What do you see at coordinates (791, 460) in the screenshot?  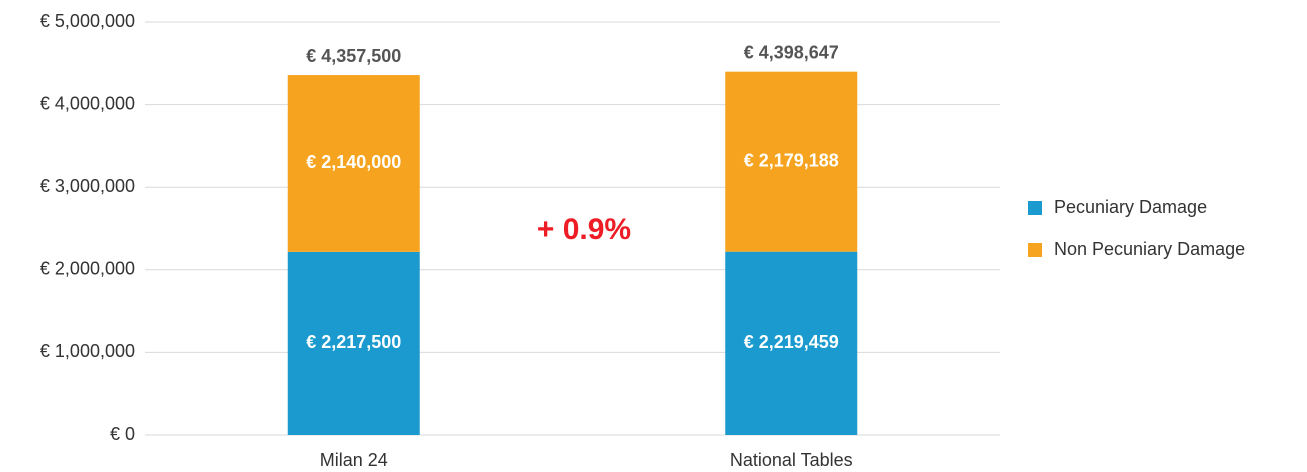 I see `x-tick-label: National Tables` at bounding box center [791, 460].